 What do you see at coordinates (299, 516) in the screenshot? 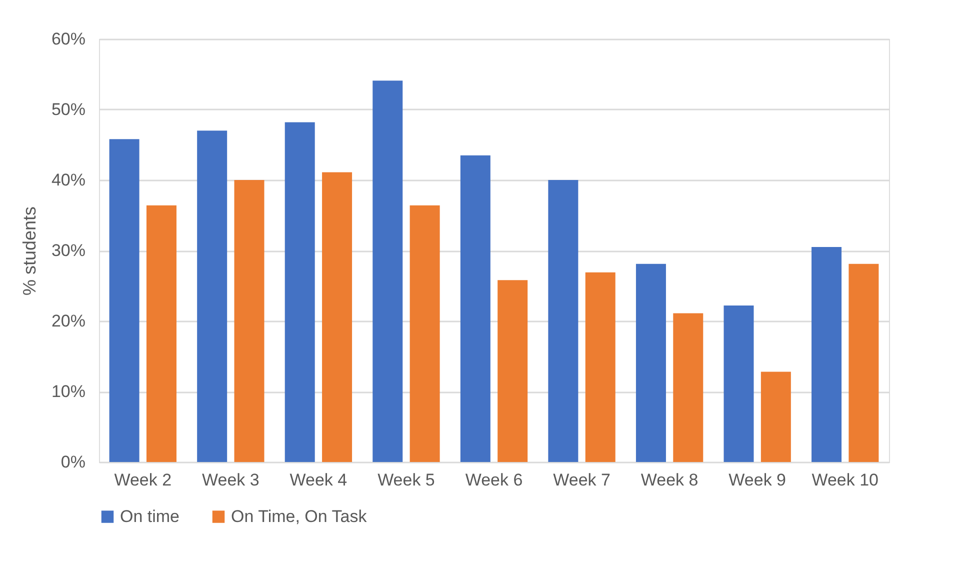
I see `legend-label: On Time, On Task` at bounding box center [299, 516].